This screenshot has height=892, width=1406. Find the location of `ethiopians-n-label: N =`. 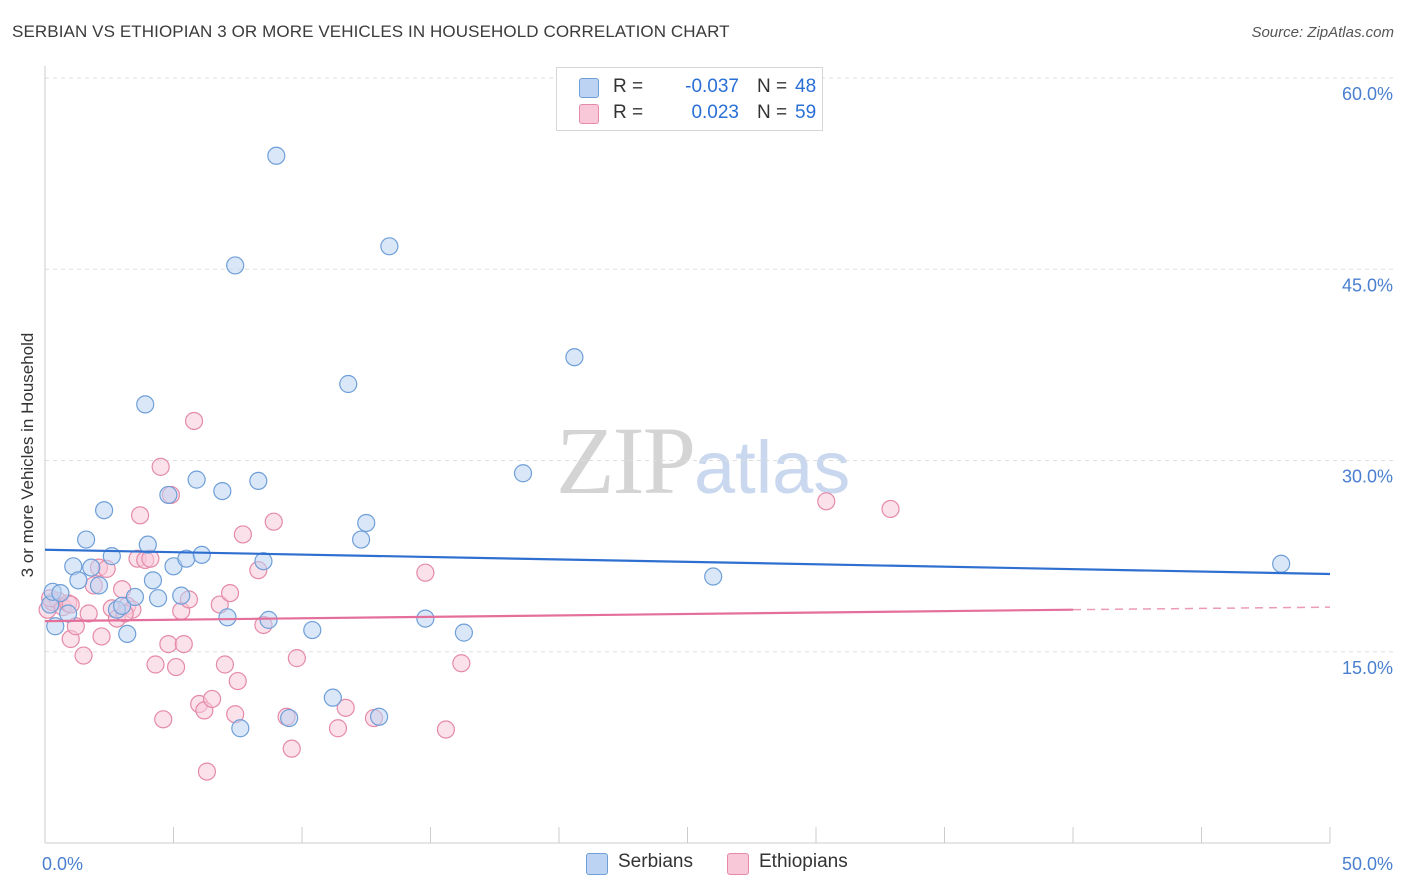

ethiopians-n-label: N = is located at coordinates (772, 112).